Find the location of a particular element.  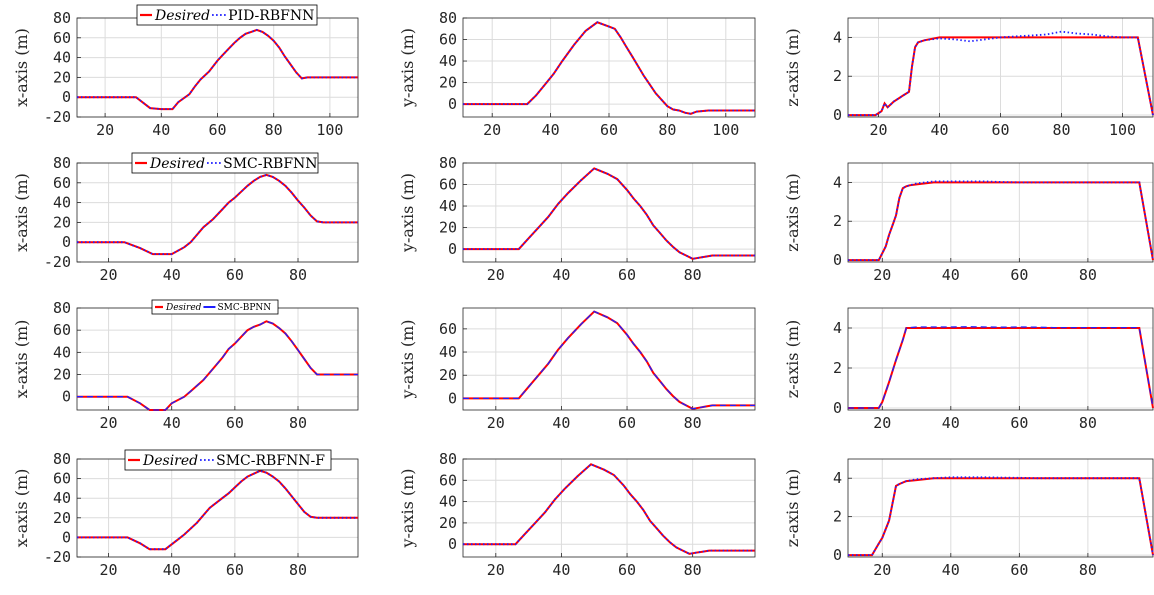

subplot-r2-c1: 20 40 60 80 0 20 40 60 y-axis (m) is located at coordinates (577, 369).